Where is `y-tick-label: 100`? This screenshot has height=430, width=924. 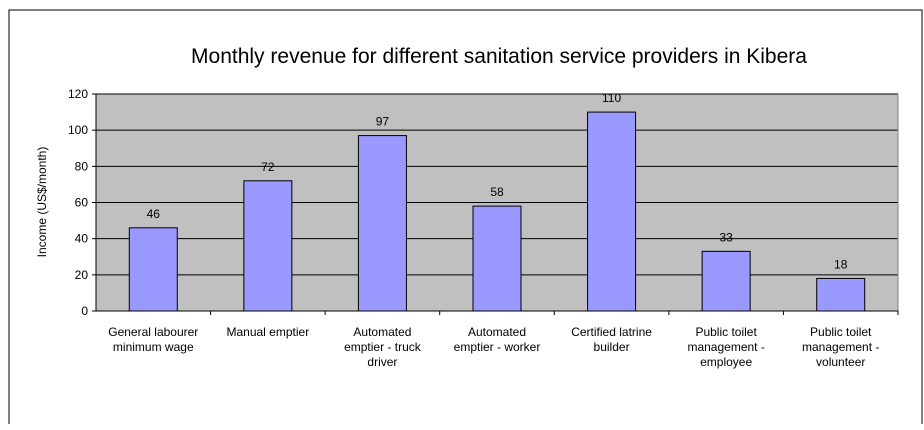
y-tick-label: 100 is located at coordinates (78, 130).